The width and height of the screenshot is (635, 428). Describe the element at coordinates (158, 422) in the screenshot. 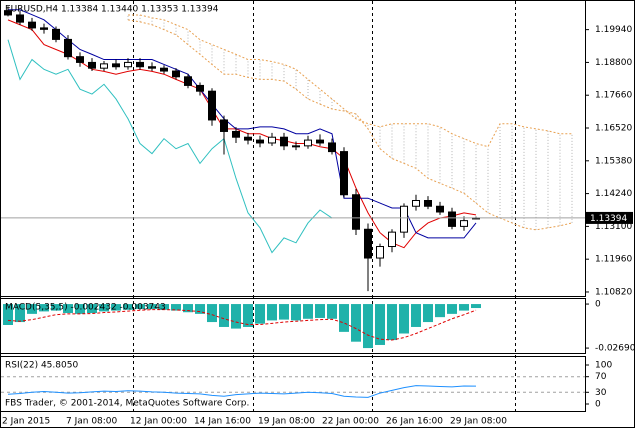

I see `time-label: 12 Jan 00:00` at that location.